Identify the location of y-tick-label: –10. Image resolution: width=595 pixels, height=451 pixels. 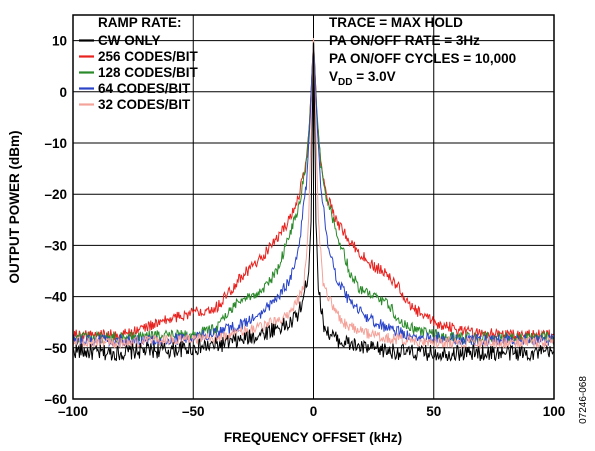
(55, 143).